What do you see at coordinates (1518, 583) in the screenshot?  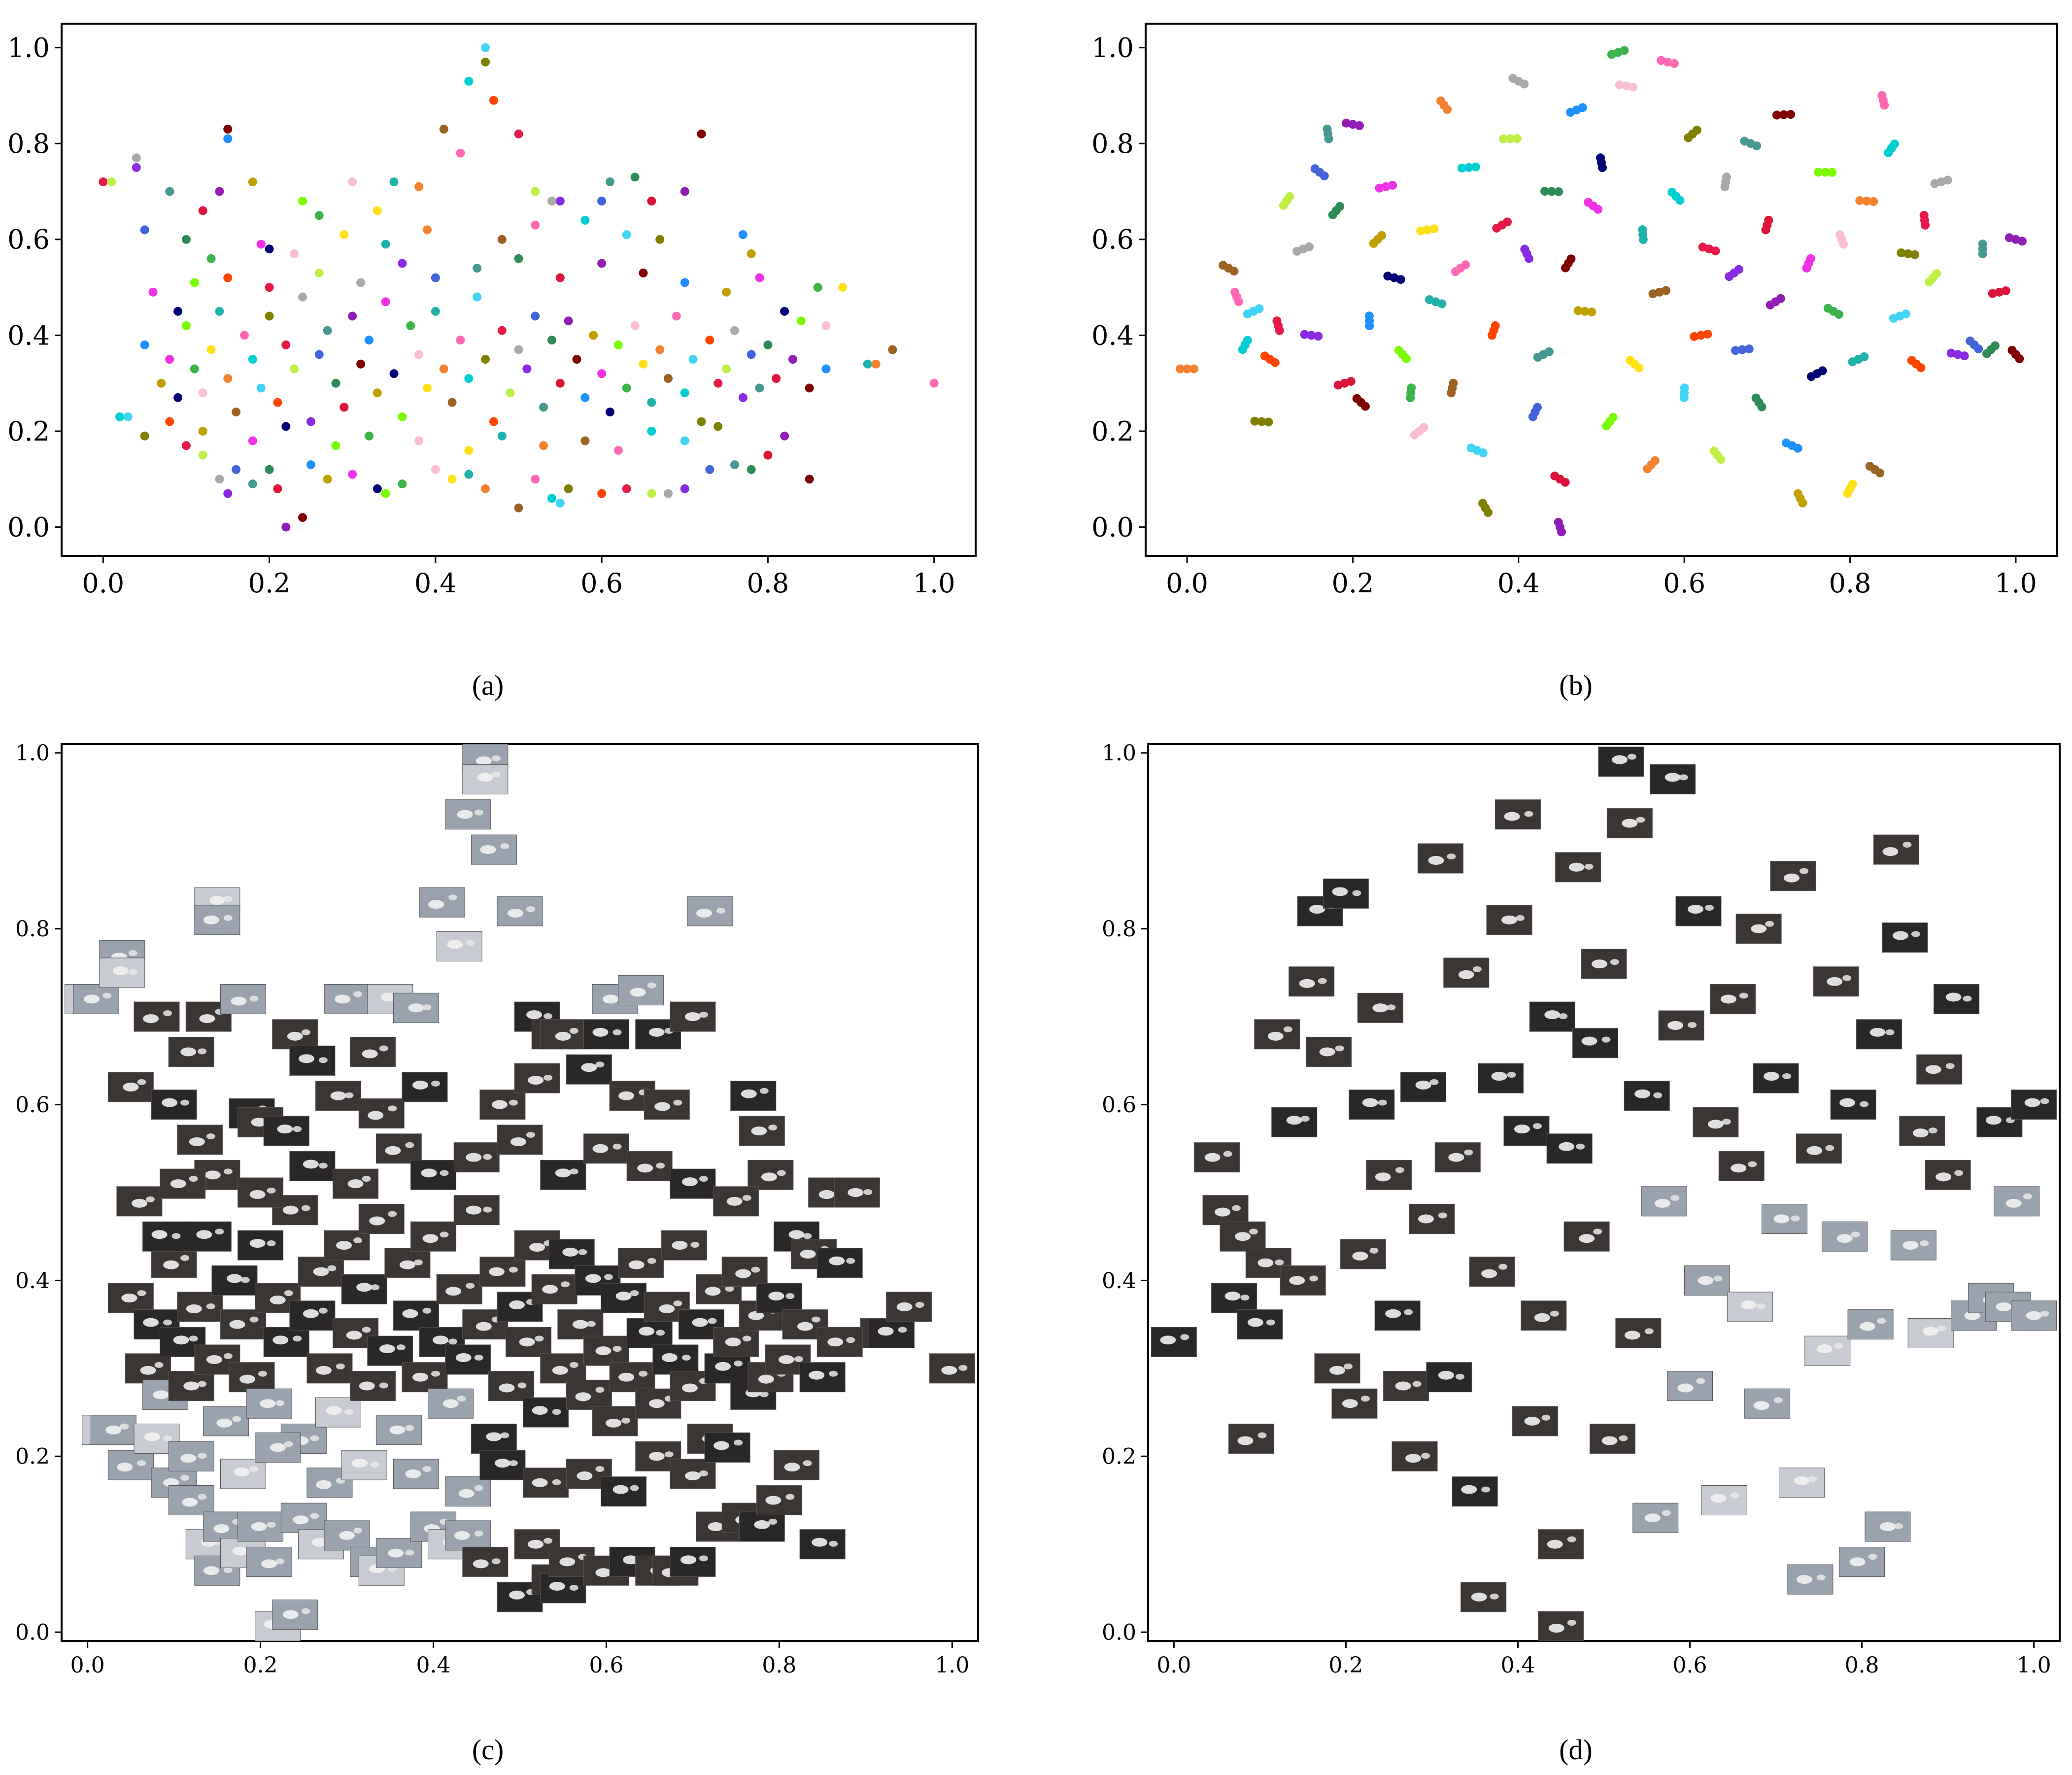 I see `x-tick-label-b-2: 0.4` at bounding box center [1518, 583].